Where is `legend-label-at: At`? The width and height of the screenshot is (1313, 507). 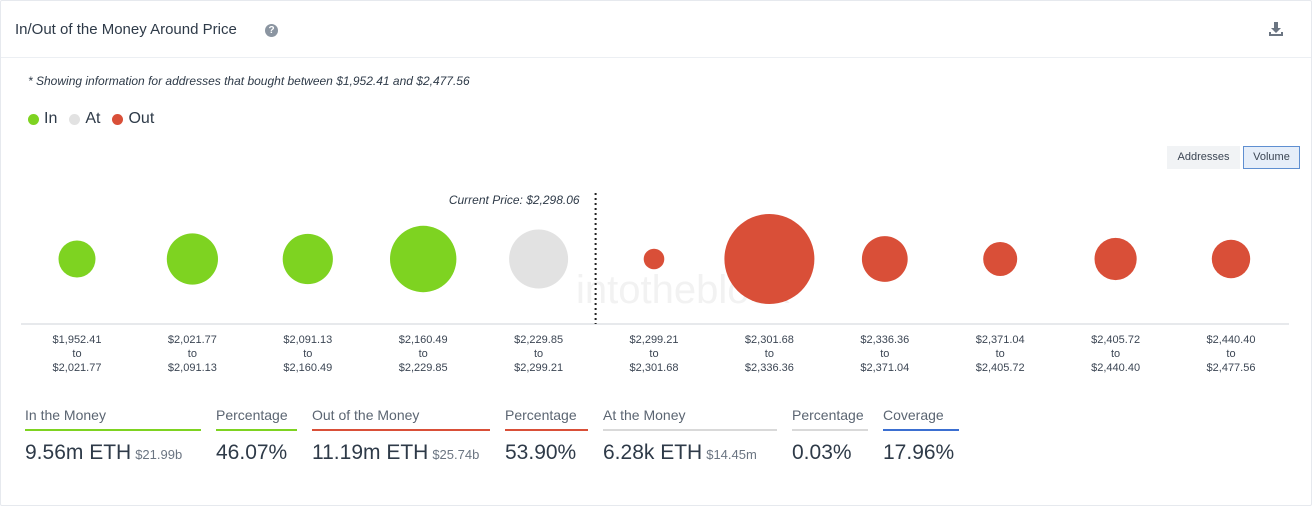 legend-label-at: At is located at coordinates (93, 118).